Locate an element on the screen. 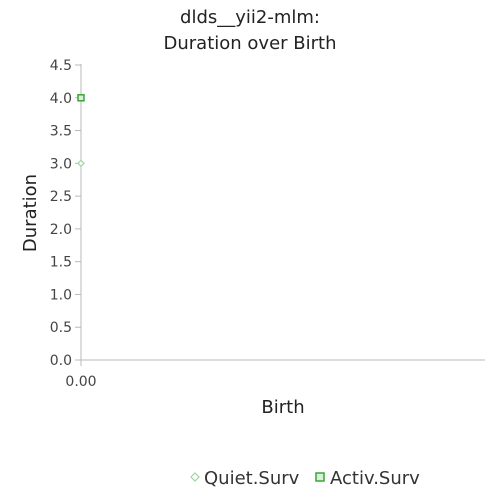  chart-title-line-2: Duration over Birth is located at coordinates (250, 43).